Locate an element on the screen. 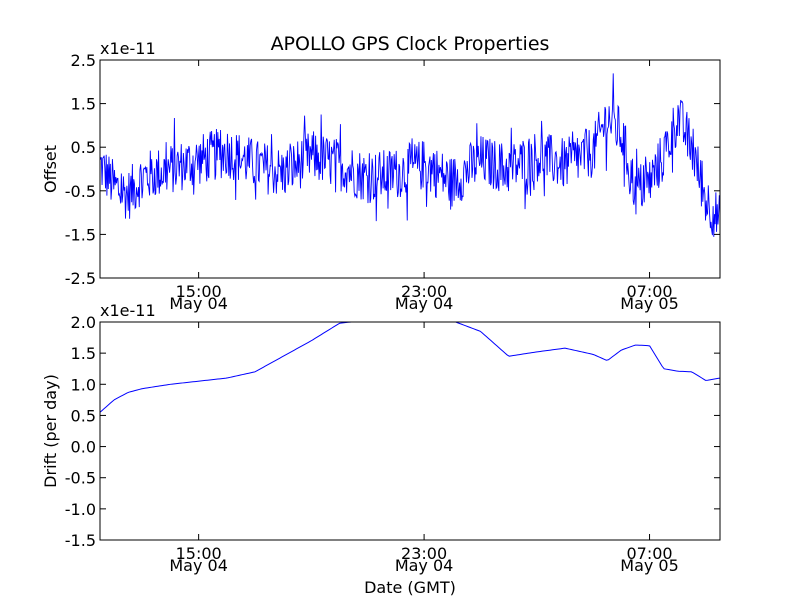 The width and height of the screenshot is (800, 600). offset-ytick-label: 2.5 is located at coordinates (83, 60).